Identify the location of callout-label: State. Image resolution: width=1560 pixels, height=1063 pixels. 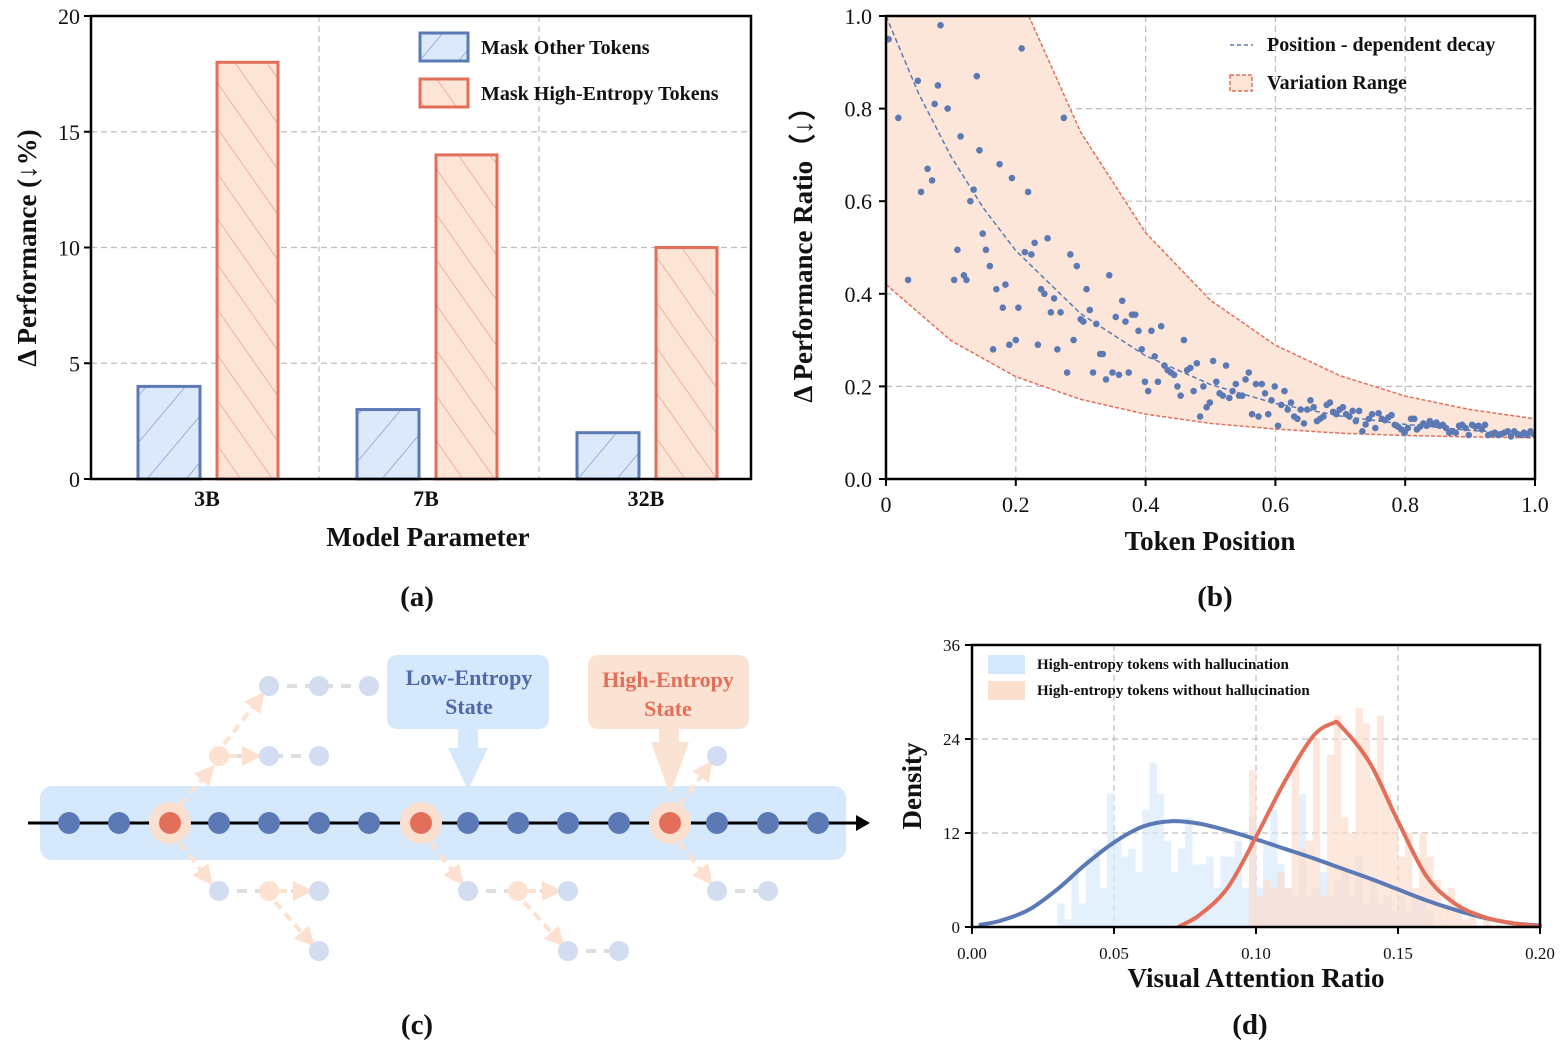
(469, 706).